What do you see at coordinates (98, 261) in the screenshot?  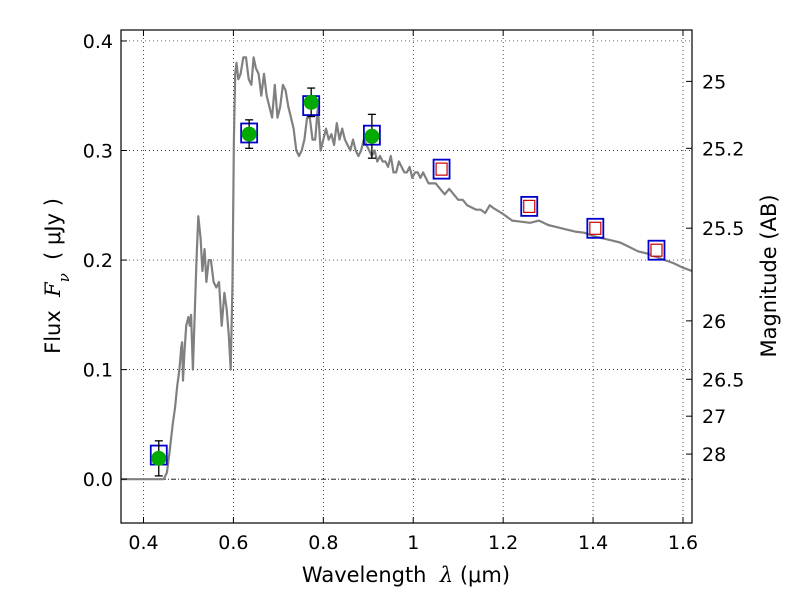 I see `y-tick-label: 0.2` at bounding box center [98, 261].